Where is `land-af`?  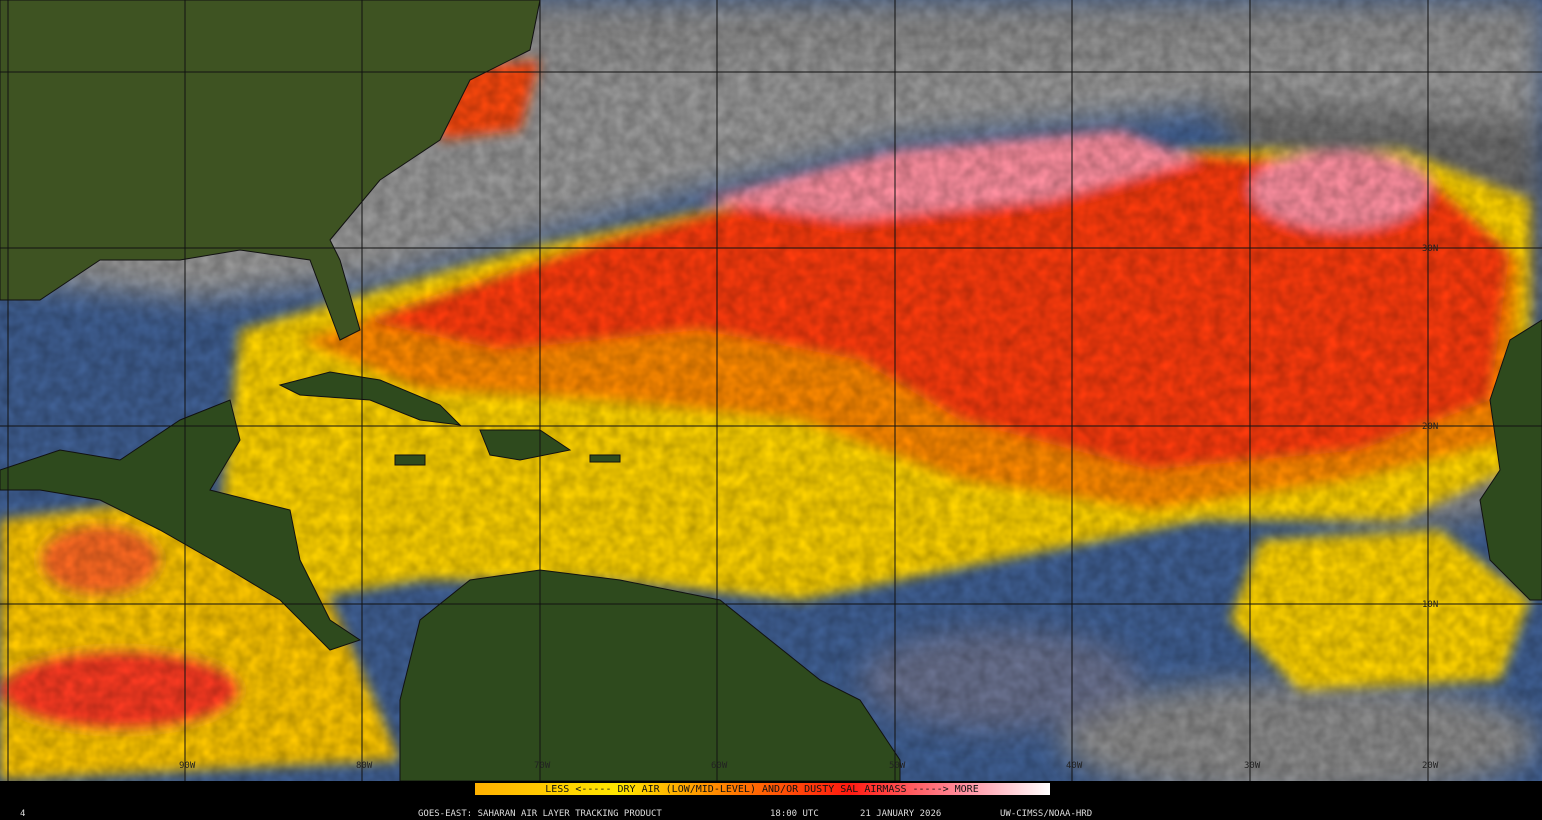 land-af is located at coordinates (1510, 460).